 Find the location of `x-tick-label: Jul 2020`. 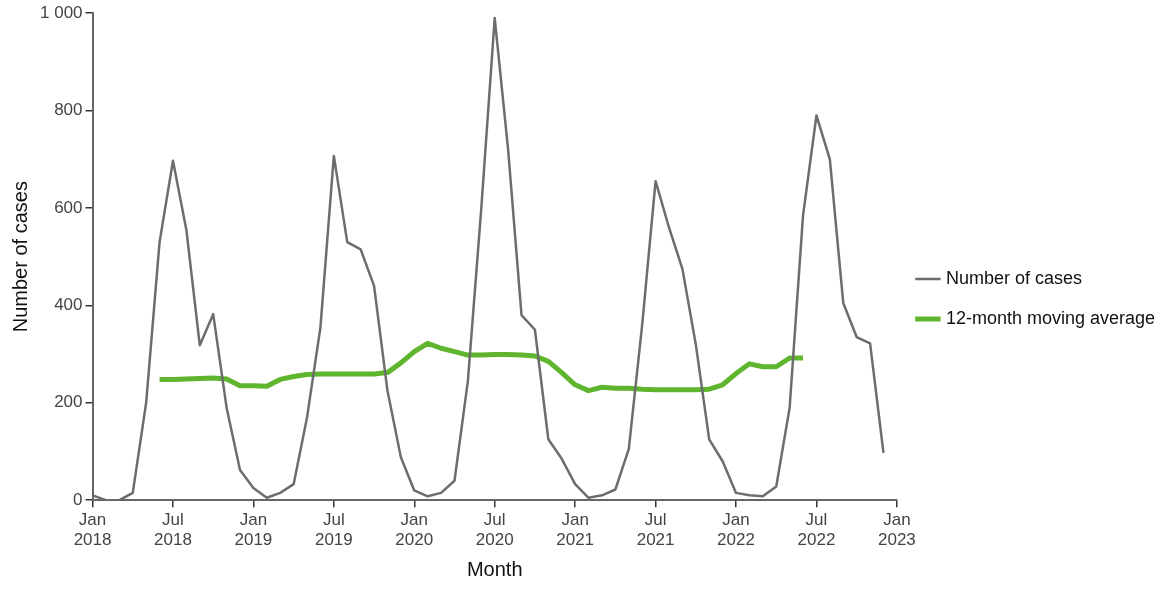

x-tick-label: Jul 2020 is located at coordinates (494, 530).